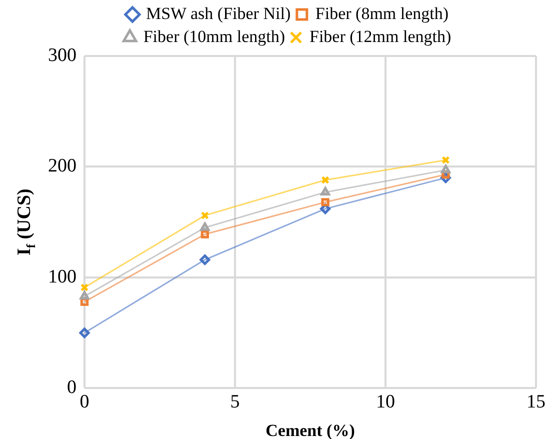  Describe the element at coordinates (71, 387) in the screenshot. I see `y-tick-label: 0` at that location.